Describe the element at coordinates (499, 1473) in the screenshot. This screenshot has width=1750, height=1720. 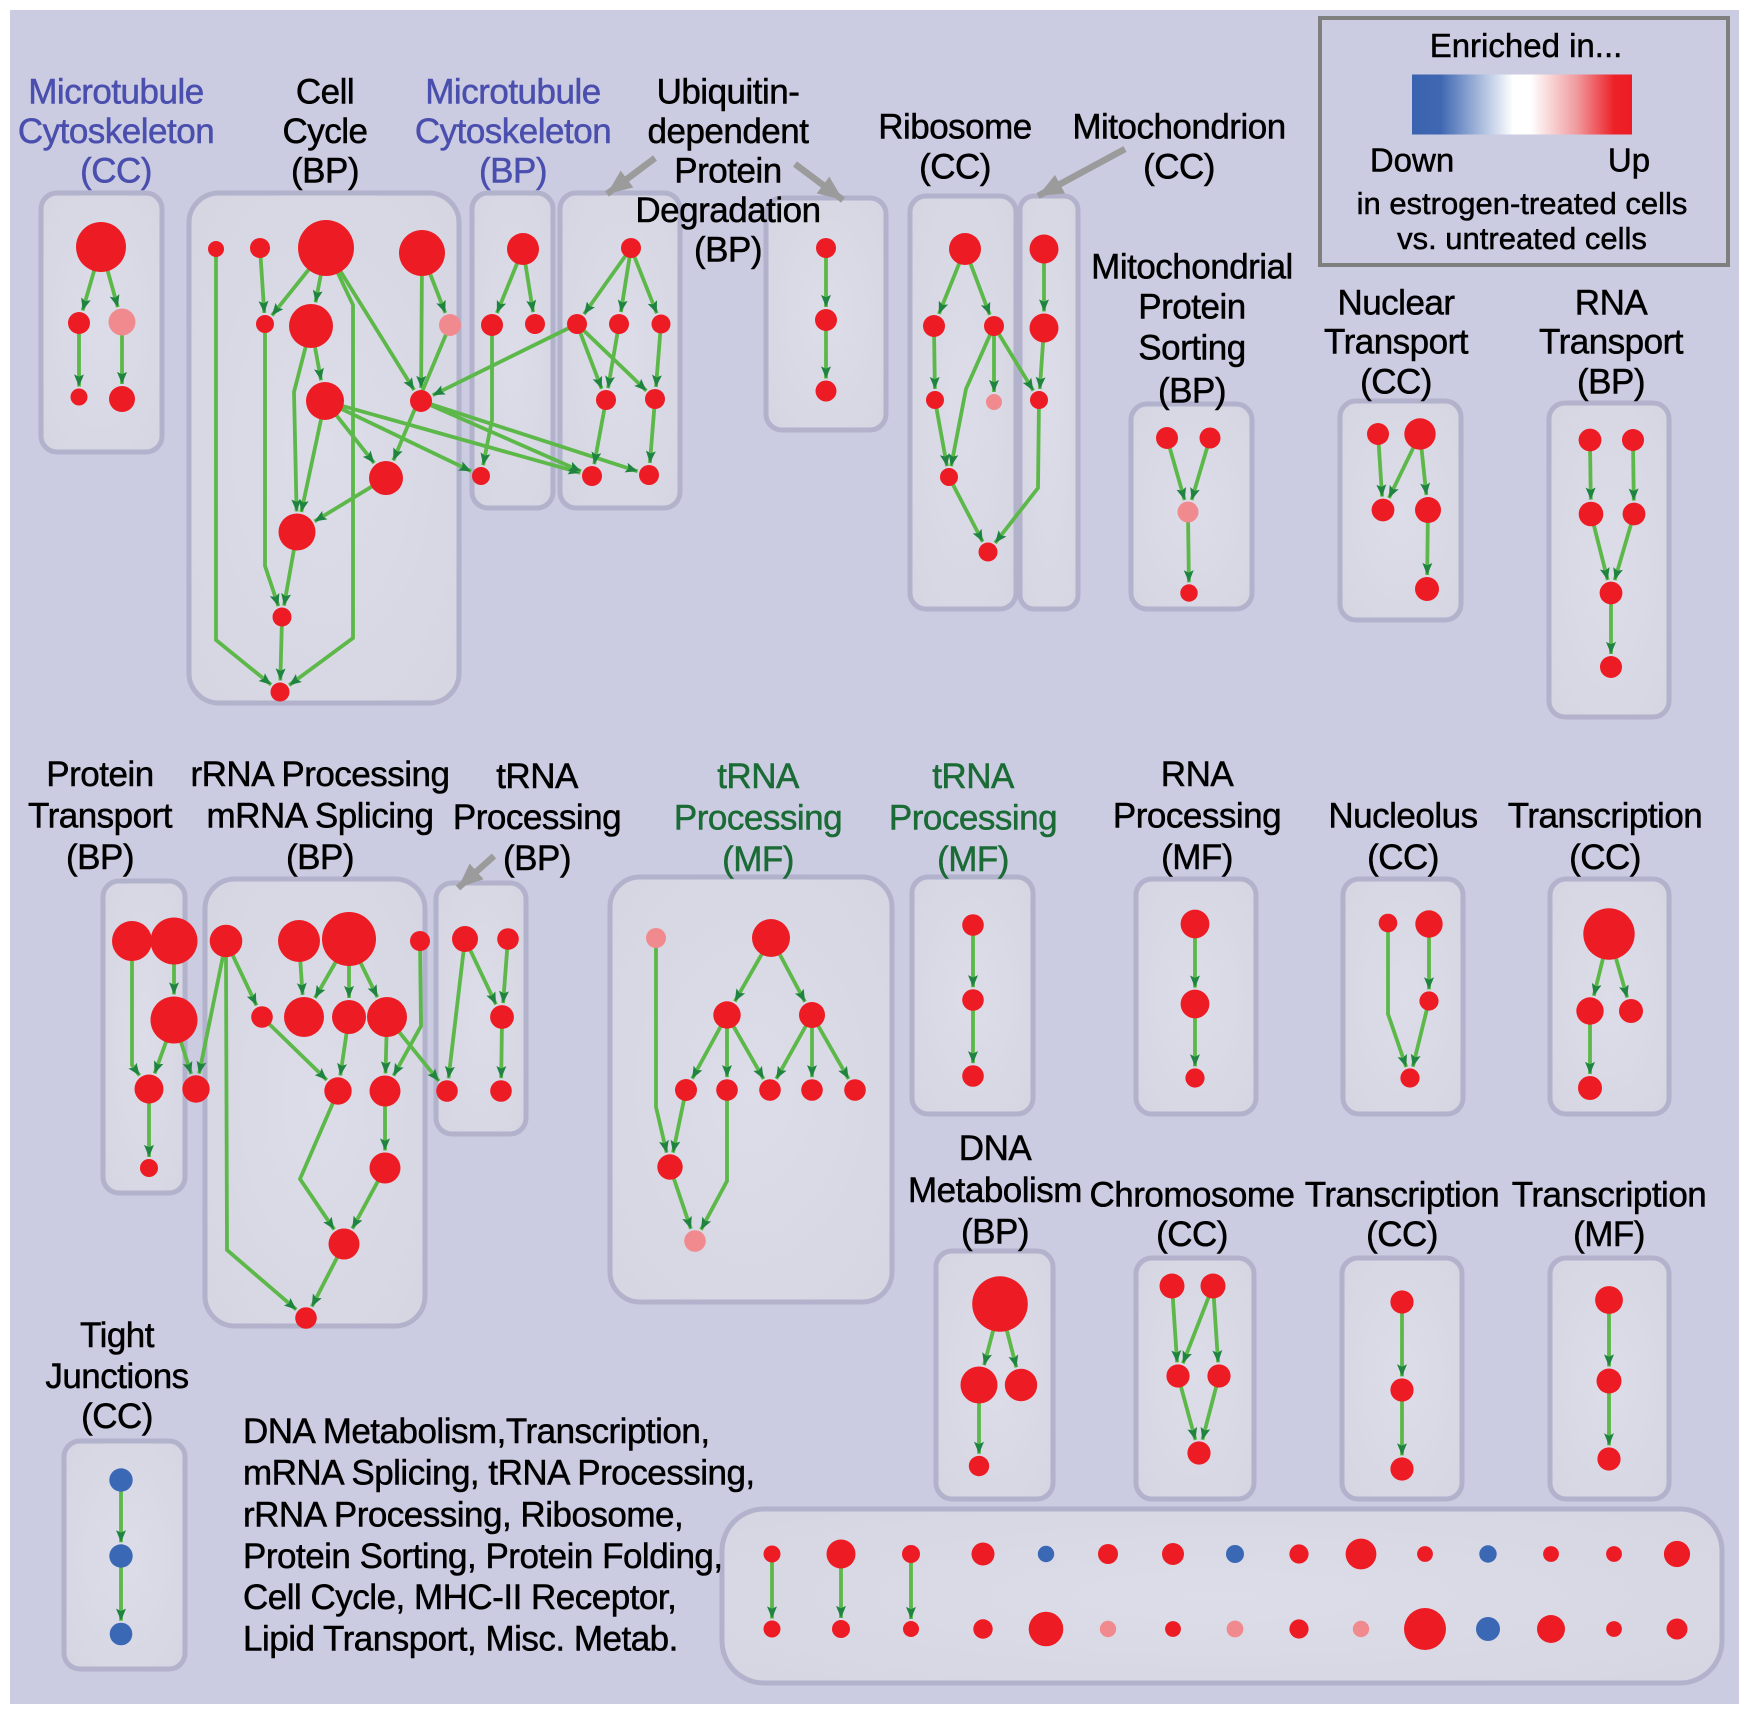
I see `svg-text:mRNA Splicing, tRNA Processing: mRNA Splicing, tRNA Processing,` at that location.